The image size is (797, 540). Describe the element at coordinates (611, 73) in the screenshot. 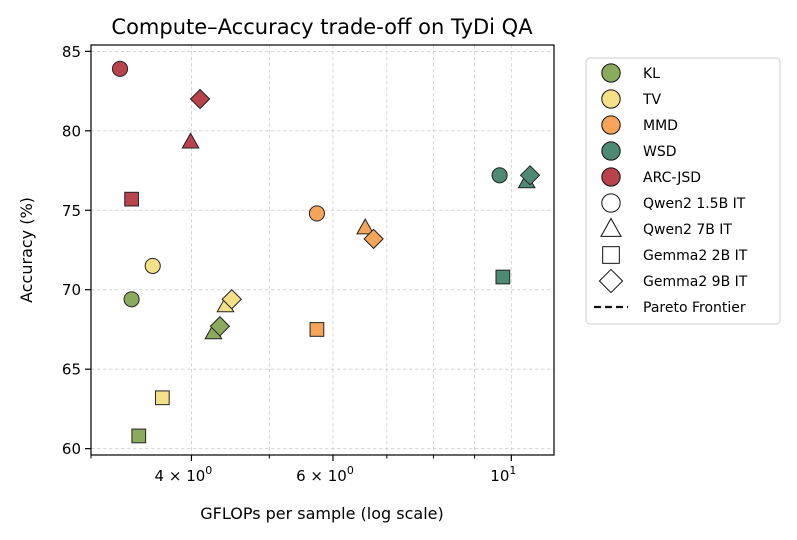

I see `legend-marker-kl` at that location.